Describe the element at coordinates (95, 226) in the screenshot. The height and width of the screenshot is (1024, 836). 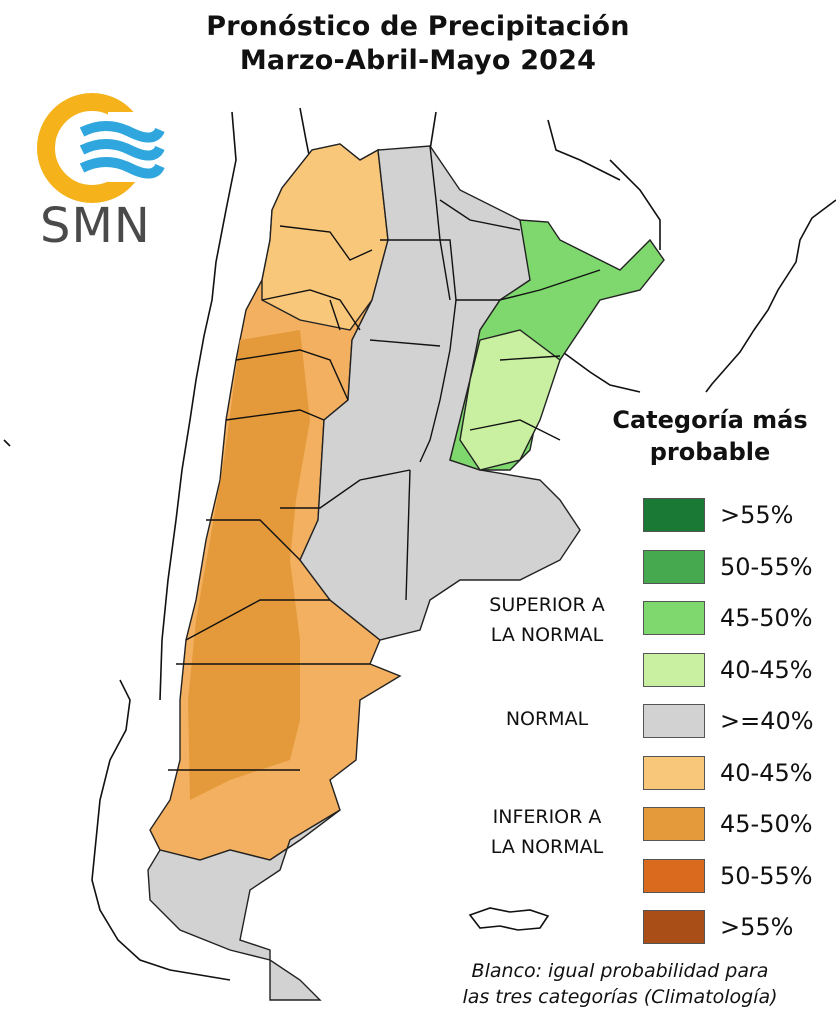
I see `smn-logo-text: SMN` at that location.